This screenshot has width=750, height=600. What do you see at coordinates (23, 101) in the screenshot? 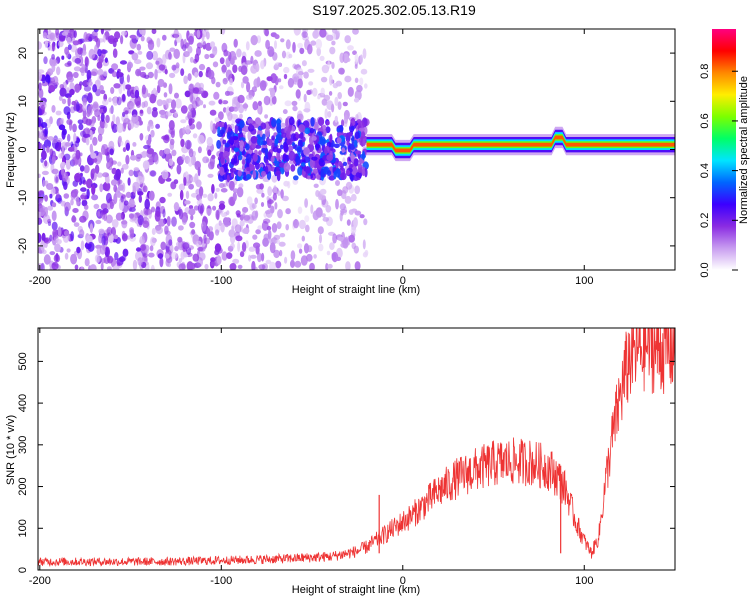
I see `y-tick-label: 10` at bounding box center [23, 101].